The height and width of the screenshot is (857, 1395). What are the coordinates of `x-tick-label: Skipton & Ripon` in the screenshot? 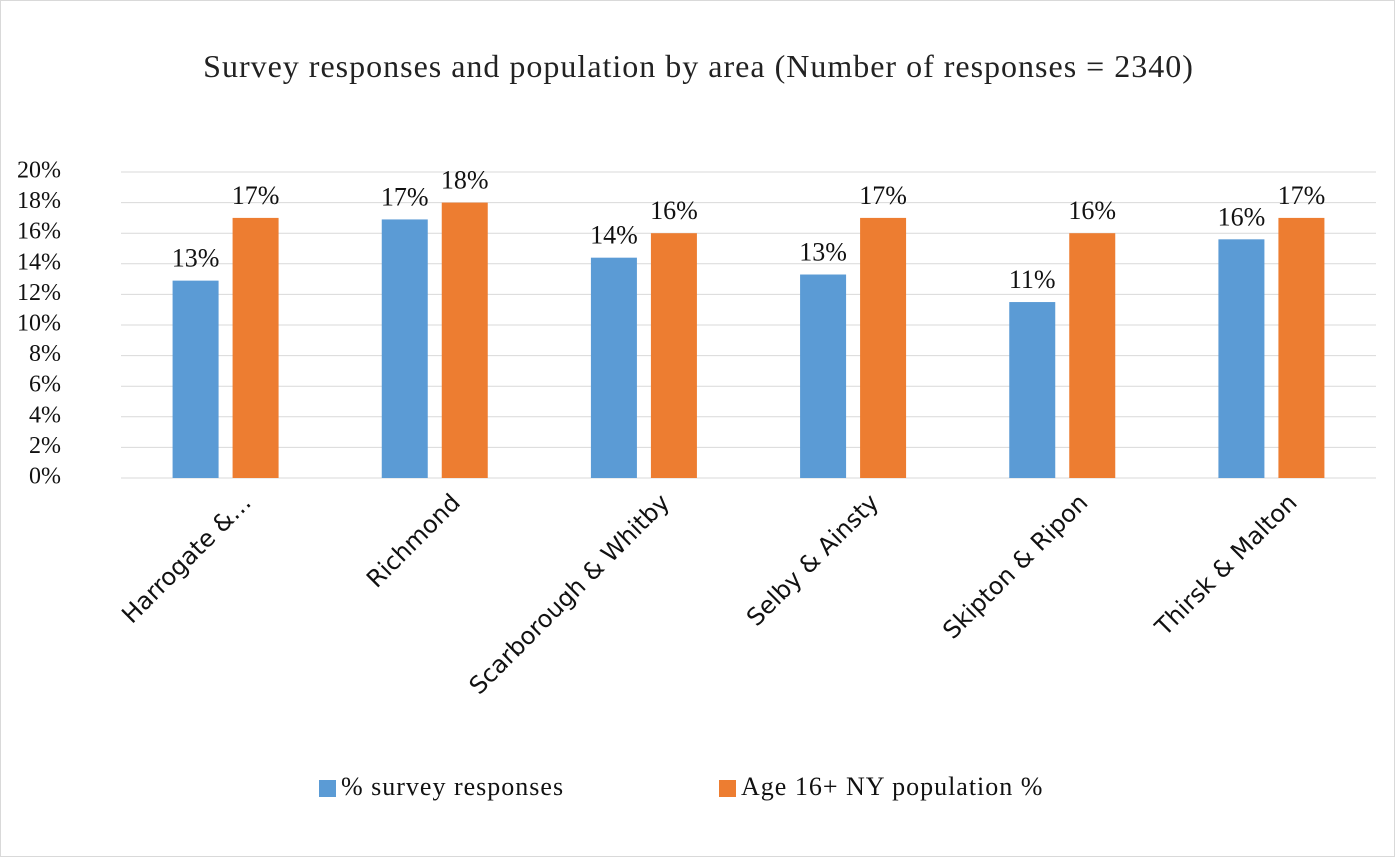 It's located at (1015, 566).